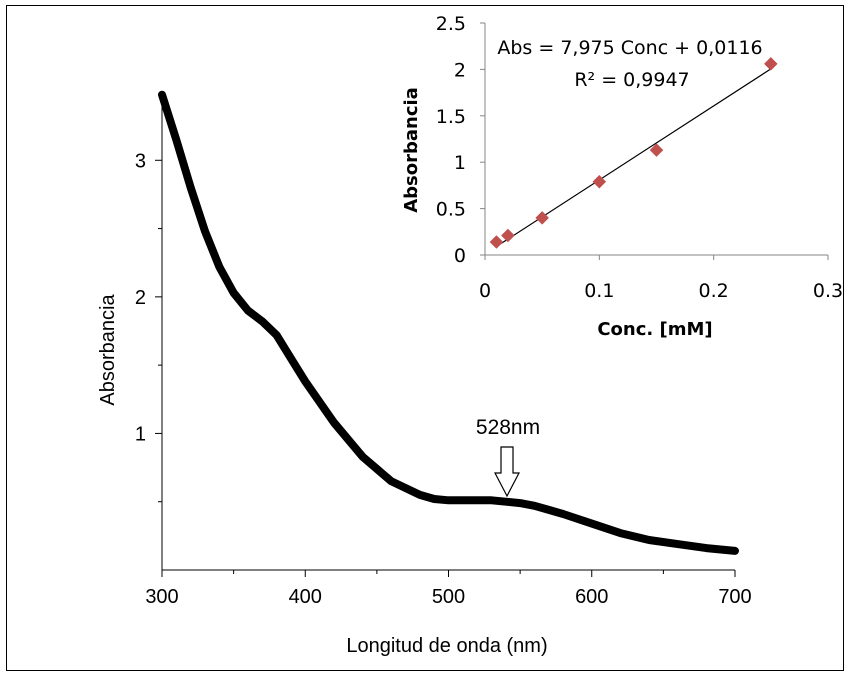 Image resolution: width=850 pixels, height=677 pixels. I want to click on inset-x-ticks: 0 0.1 0.2 0.3, so click(661, 278).